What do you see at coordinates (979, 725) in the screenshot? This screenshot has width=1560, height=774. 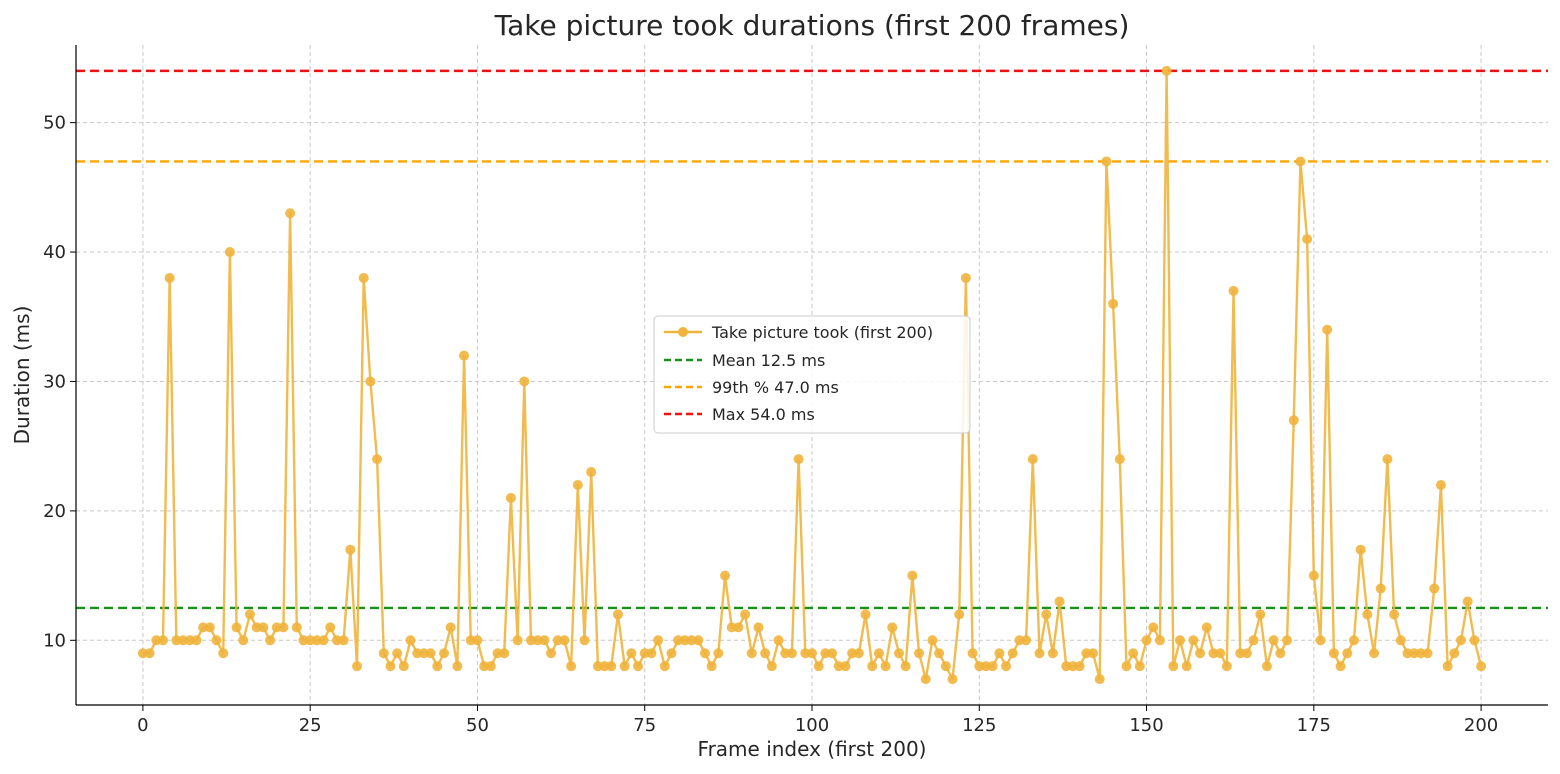 I see `x-tick-label: 125` at bounding box center [979, 725].